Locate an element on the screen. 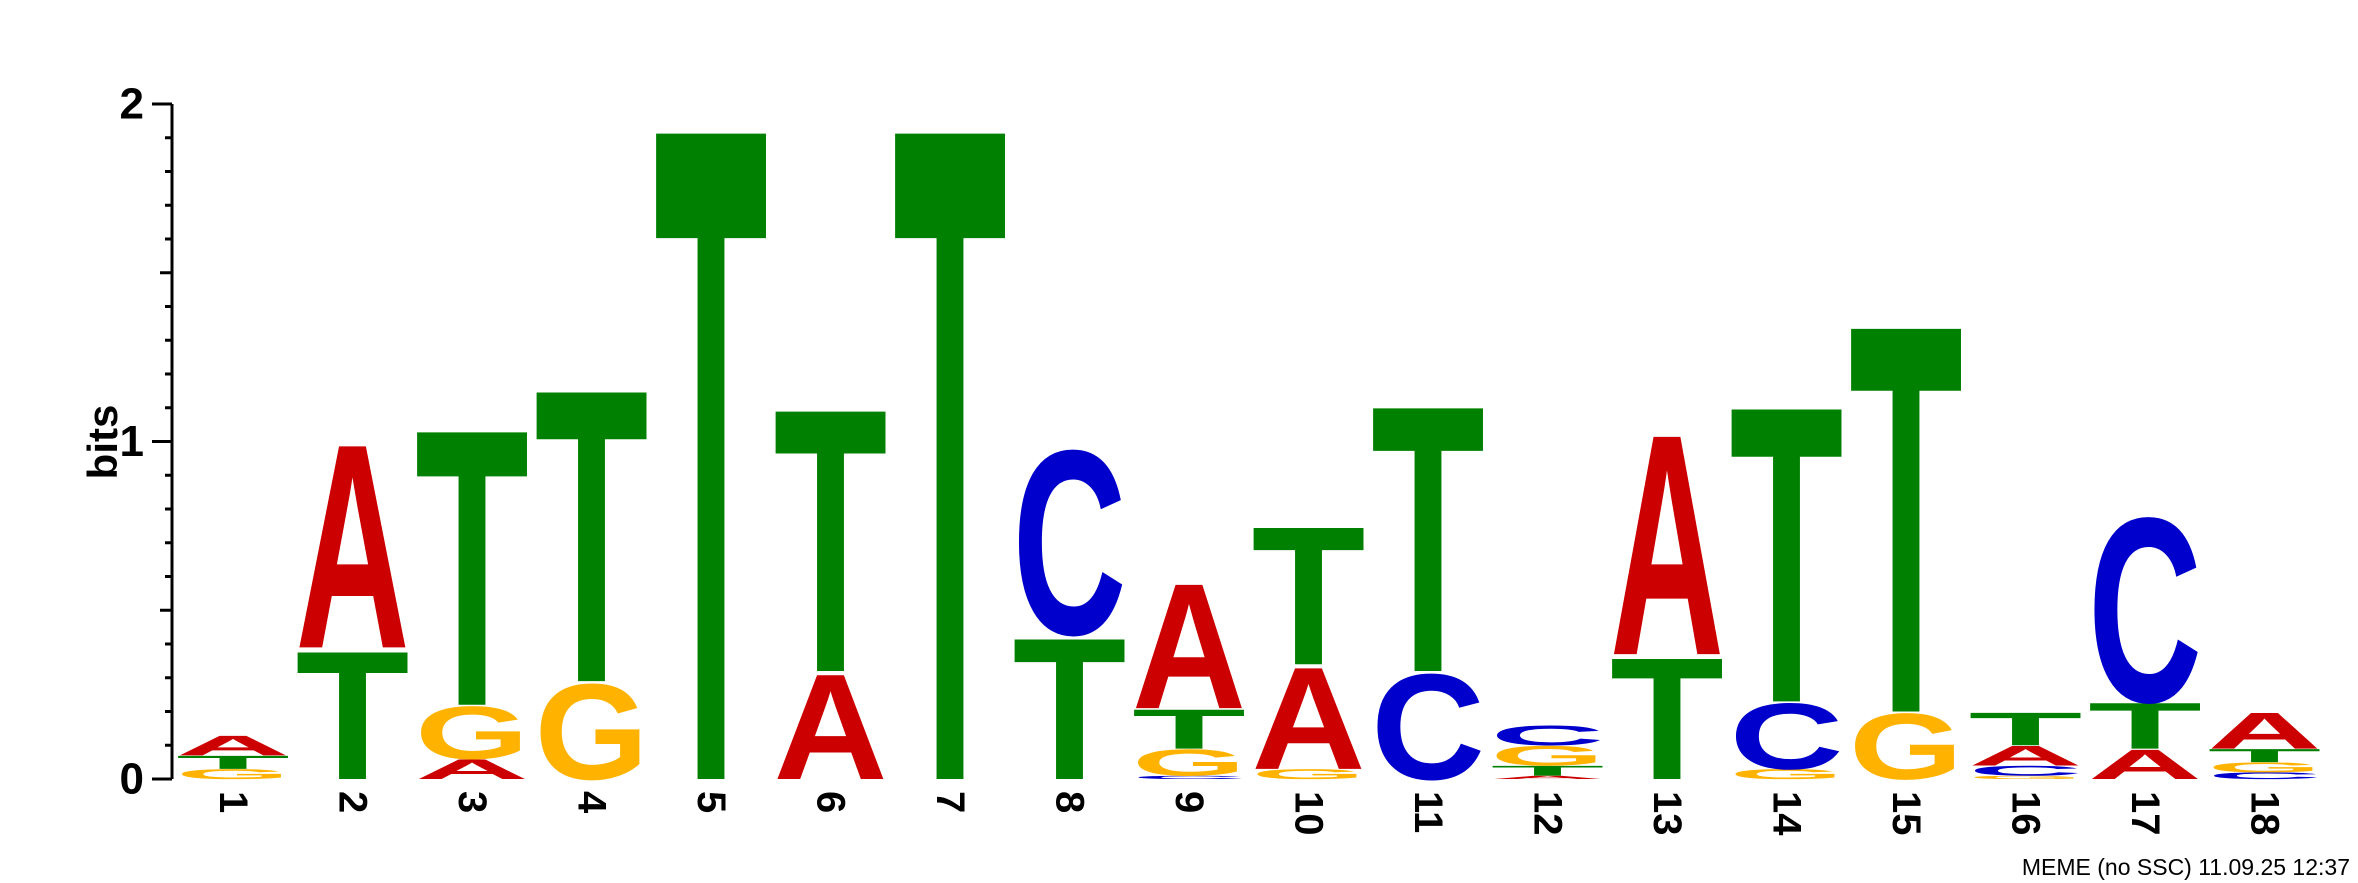  x-tick-label: 10 is located at coordinates (1309, 813).